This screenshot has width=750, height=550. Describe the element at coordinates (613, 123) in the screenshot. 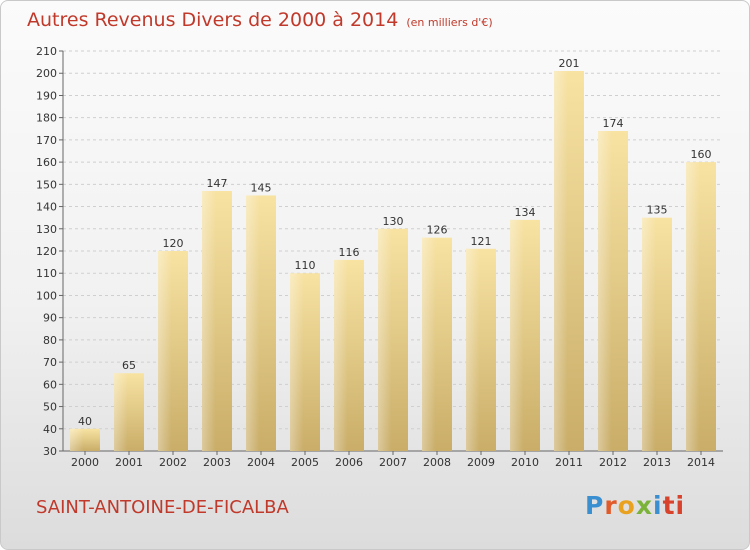

I see `data-label: 174` at that location.